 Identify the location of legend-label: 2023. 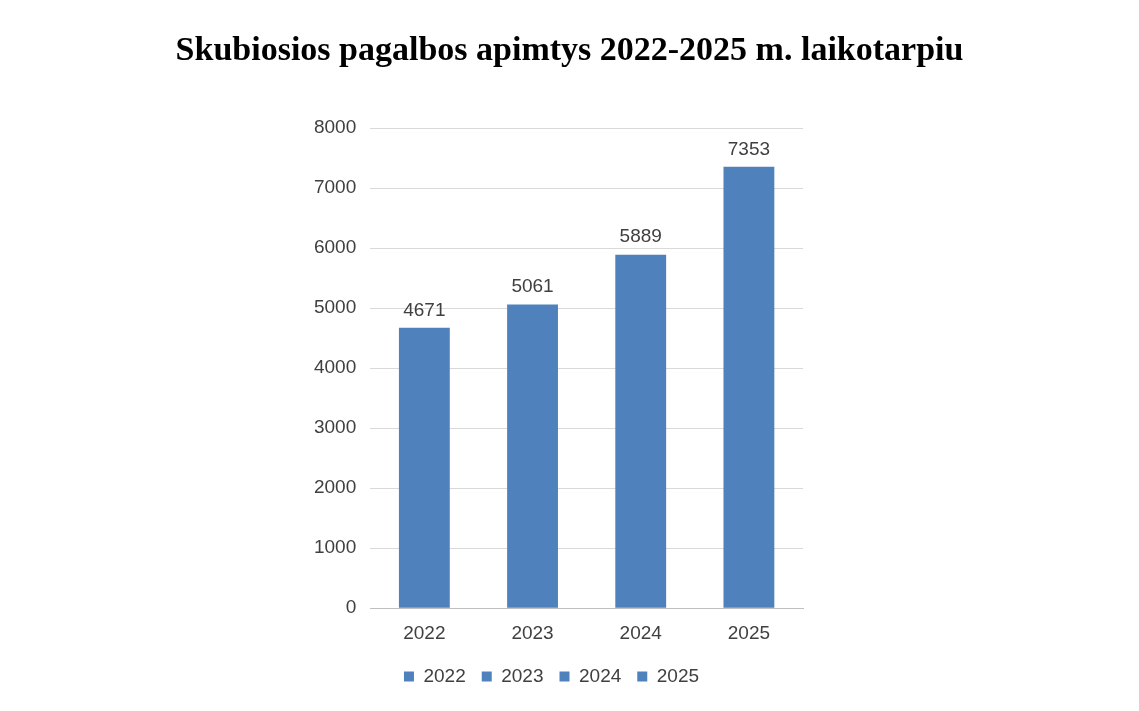
(522, 675).